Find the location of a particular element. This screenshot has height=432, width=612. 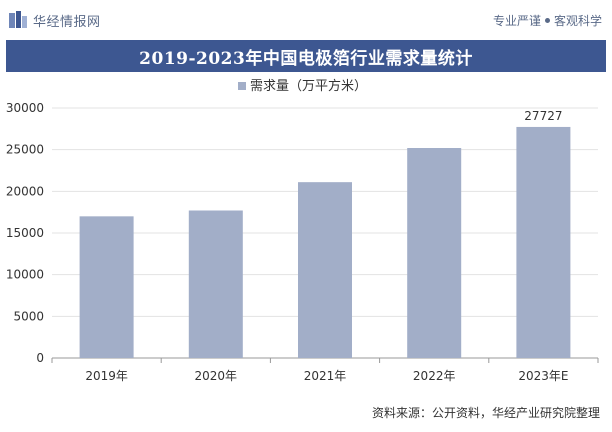

chart-title: 2019-2023年中国电极箔行业需求量统计 is located at coordinates (306, 56).